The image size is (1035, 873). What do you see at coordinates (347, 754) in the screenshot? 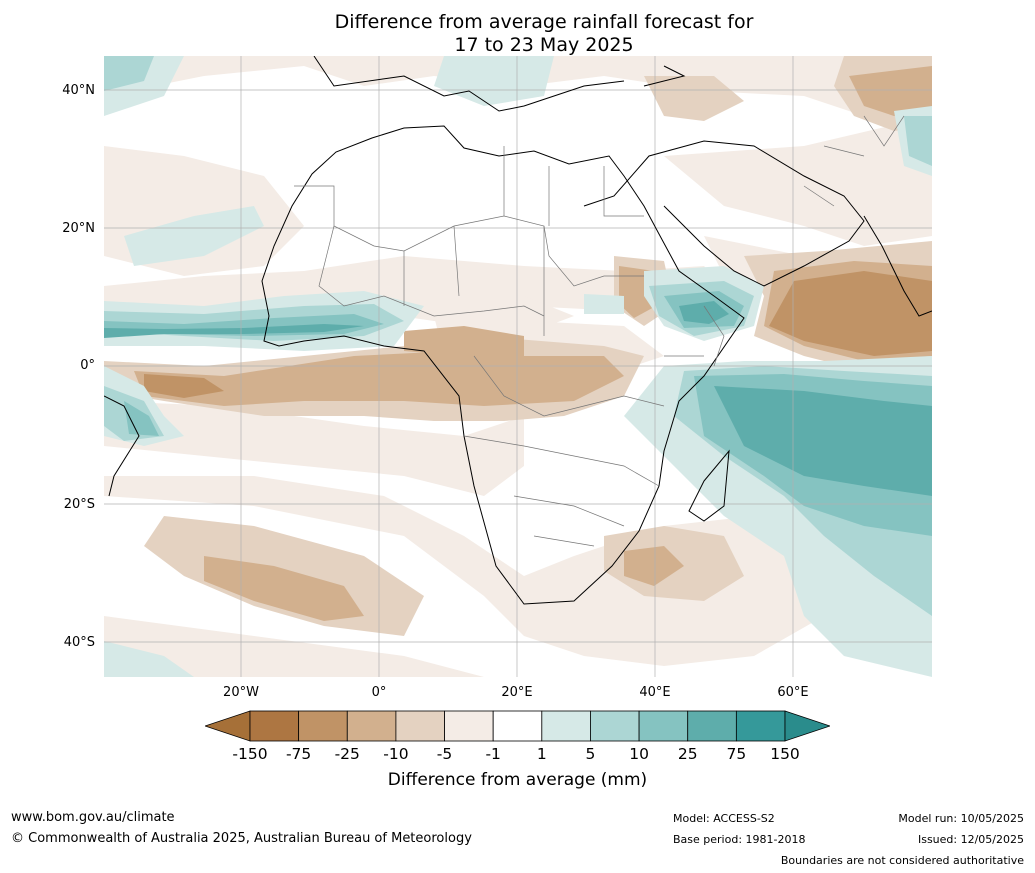
I see `colorbar-tick-label: -25` at bounding box center [347, 754].